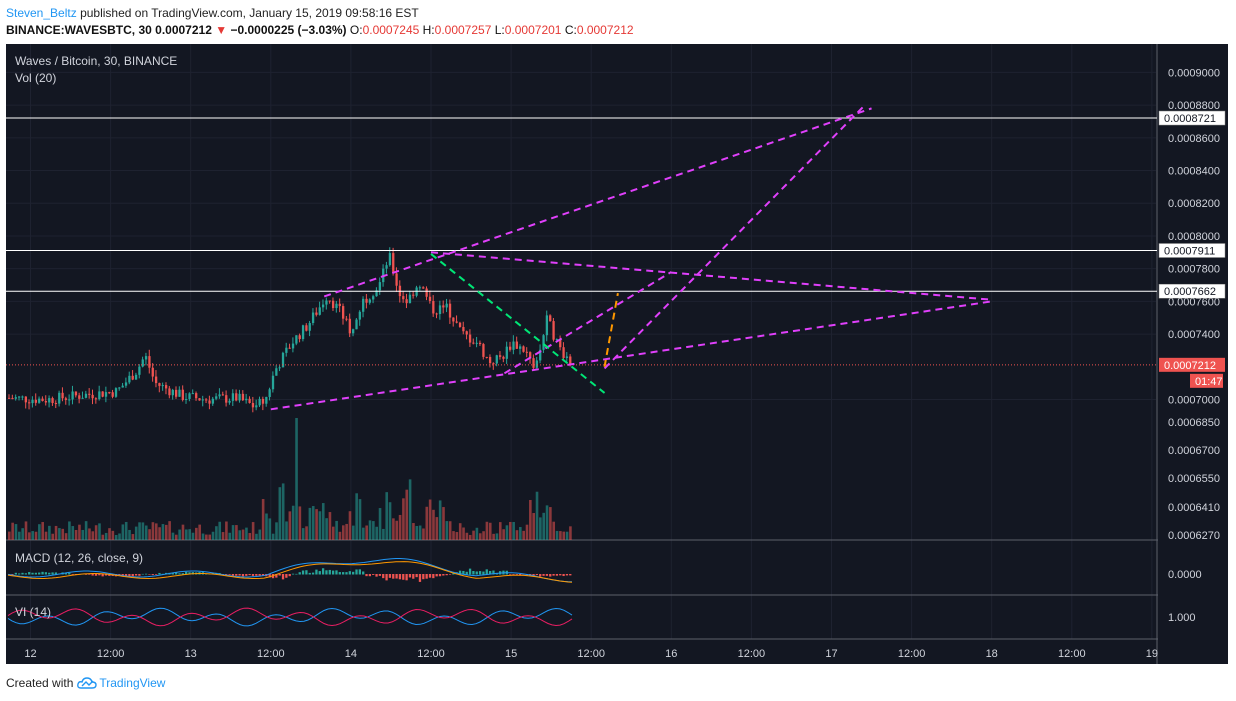 The width and height of the screenshot is (1236, 701). What do you see at coordinates (391, 30) in the screenshot?
I see `open-value: 0.0007245` at bounding box center [391, 30].